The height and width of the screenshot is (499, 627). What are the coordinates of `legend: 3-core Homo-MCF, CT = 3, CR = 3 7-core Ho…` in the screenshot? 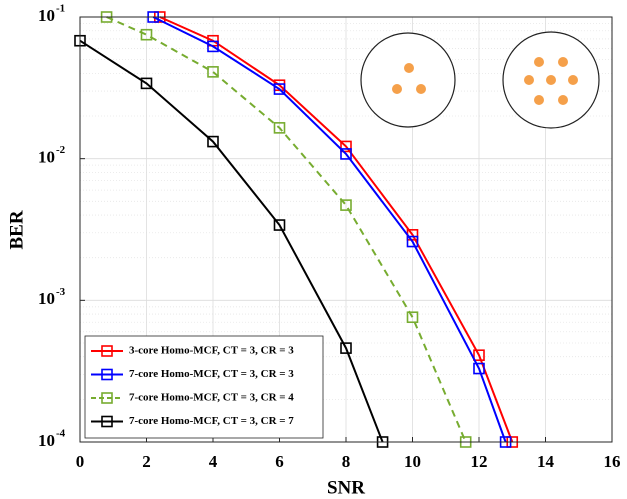 It's located at (204, 387).